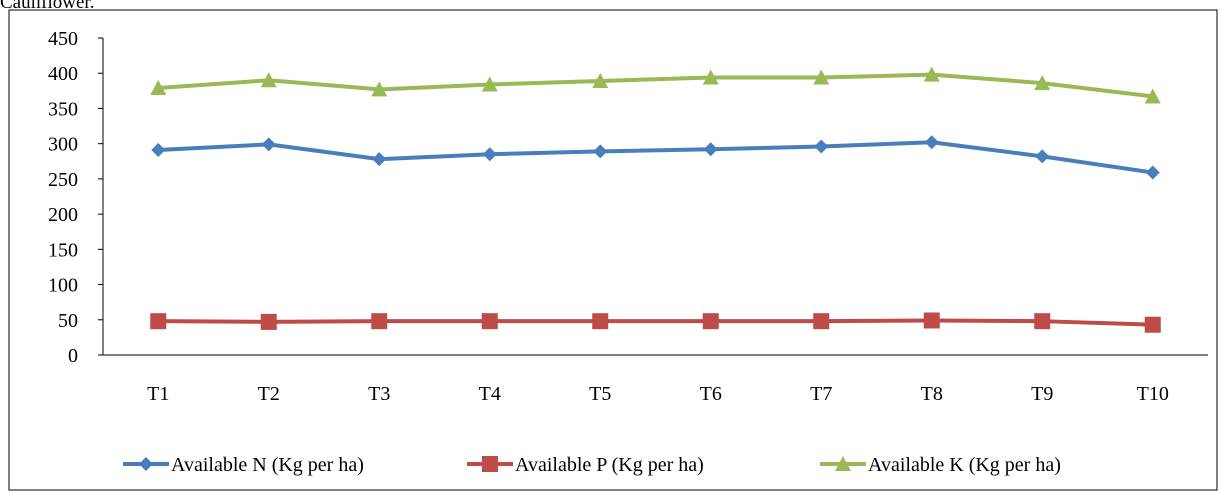  Describe the element at coordinates (600, 394) in the screenshot. I see `x-tick-label: T5` at that location.